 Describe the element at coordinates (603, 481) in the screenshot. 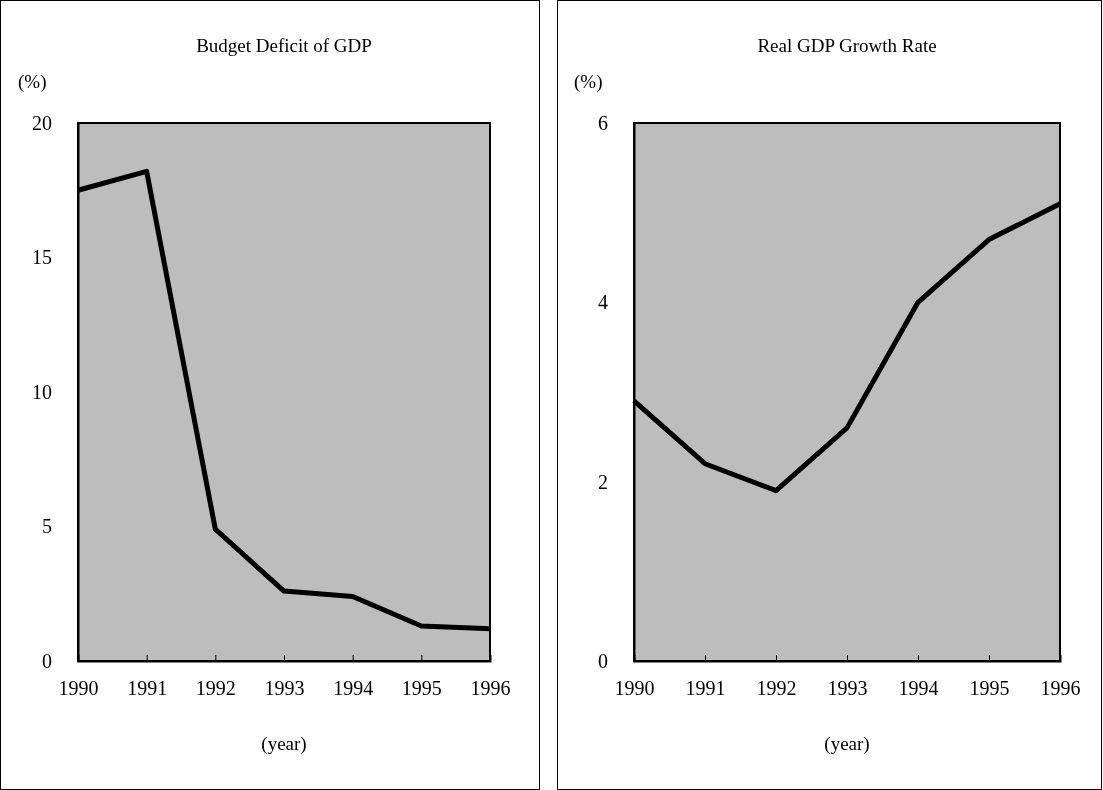

I see `y-tick-label: 2` at that location.